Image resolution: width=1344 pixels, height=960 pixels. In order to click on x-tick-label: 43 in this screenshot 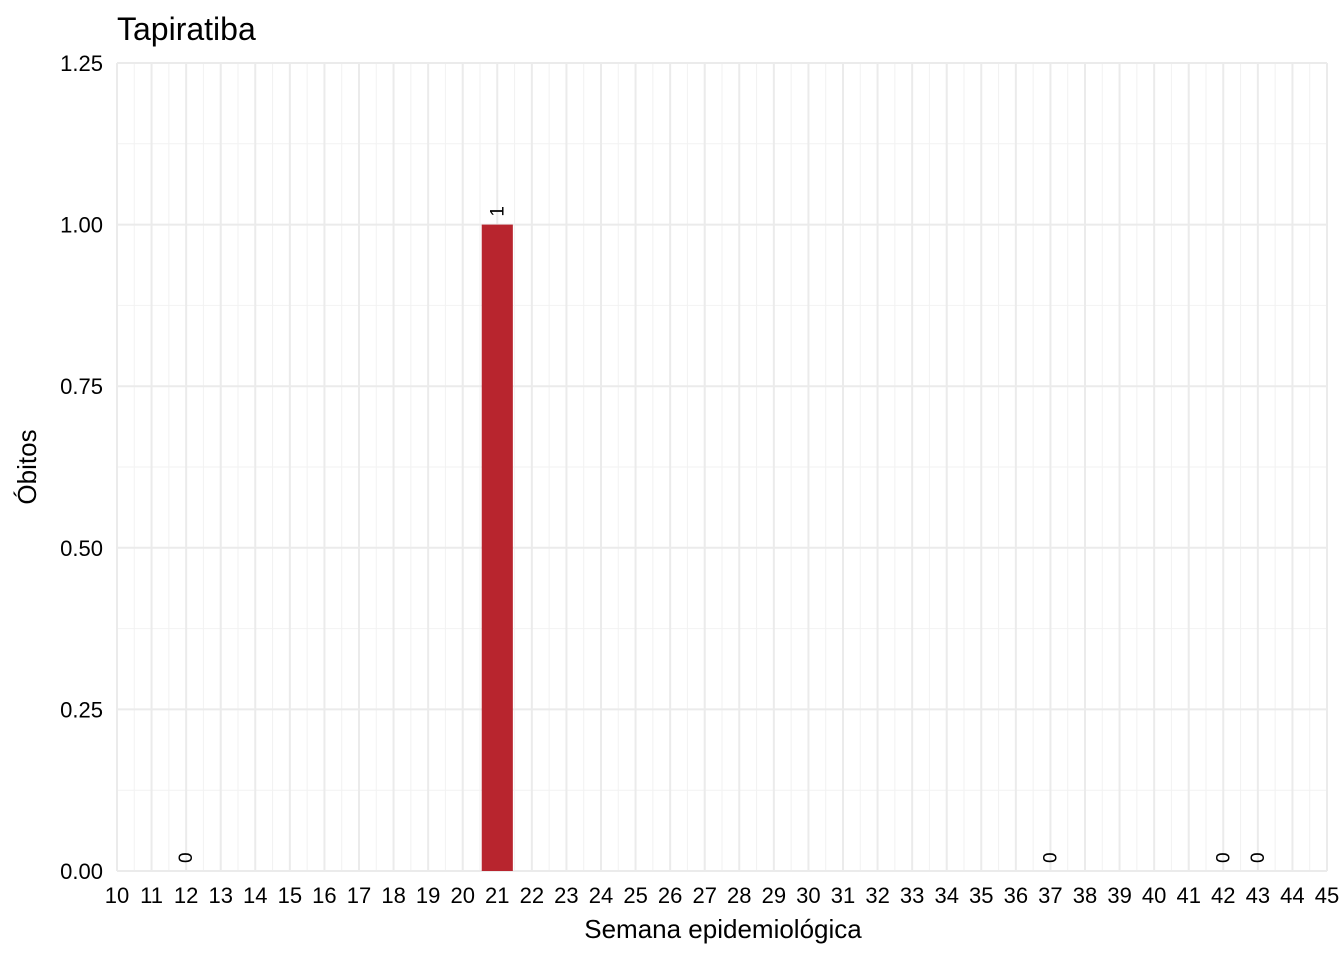, I will do `click(1258, 895)`.